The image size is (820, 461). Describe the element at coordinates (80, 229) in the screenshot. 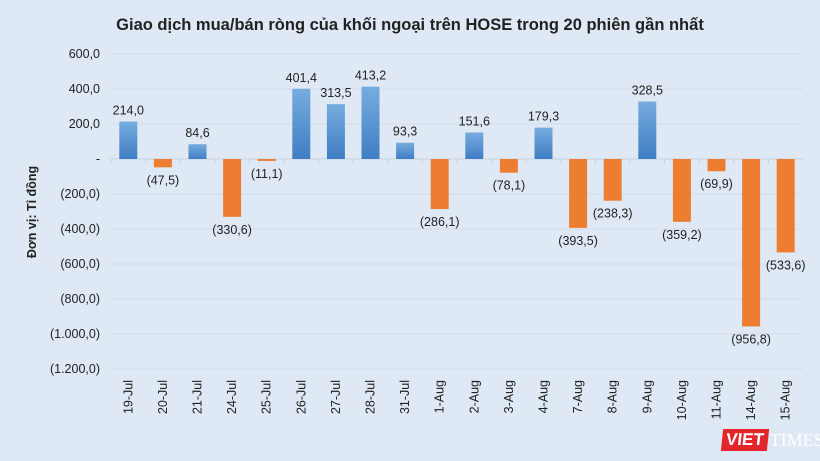

I see `y-tick-label: (400,0)` at that location.